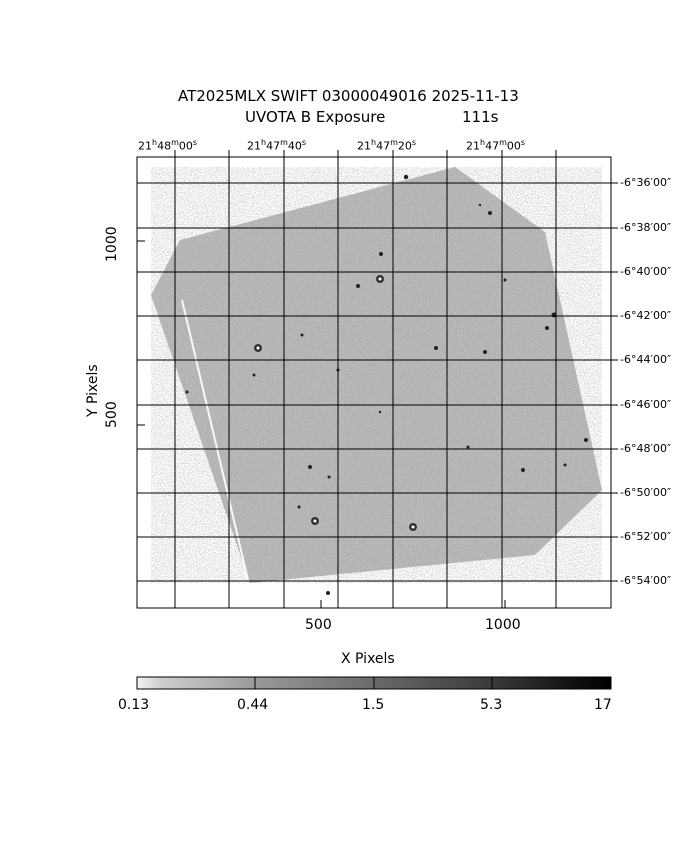  I want to click on x-tick-label-500: 500, so click(318, 625).